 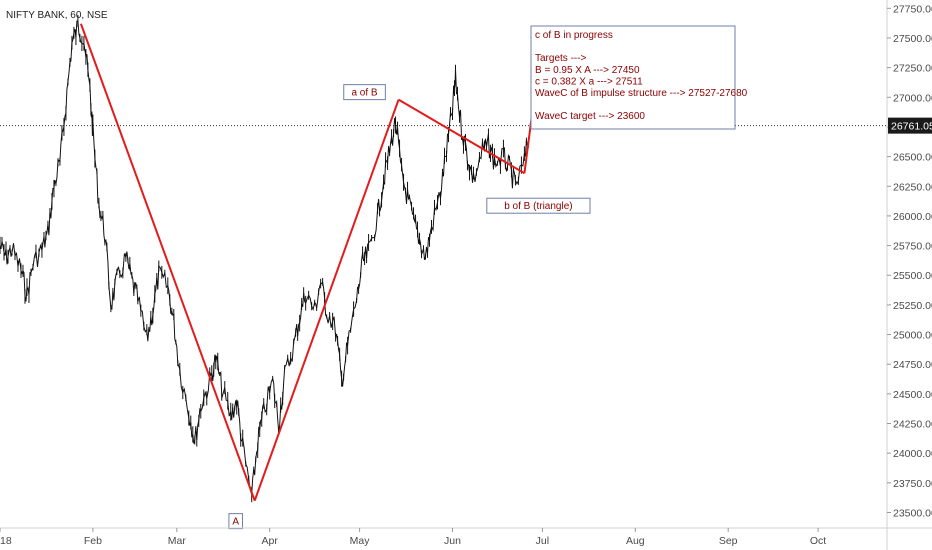 What do you see at coordinates (912, 395) in the screenshot?
I see `y-tick-label: 24500.00` at bounding box center [912, 395].